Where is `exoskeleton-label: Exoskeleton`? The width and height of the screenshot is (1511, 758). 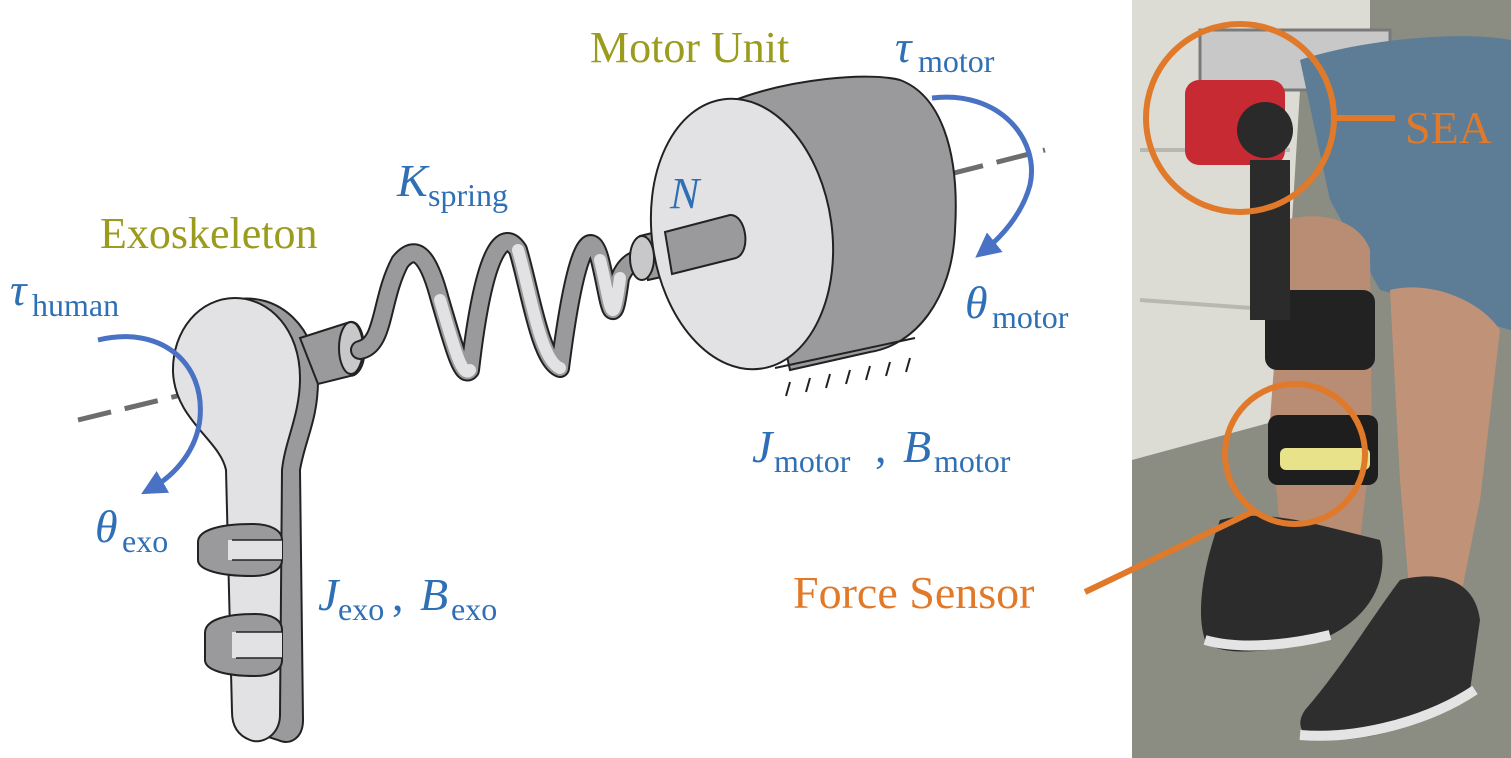 exoskeleton-label: Exoskeleton is located at coordinates (209, 233).